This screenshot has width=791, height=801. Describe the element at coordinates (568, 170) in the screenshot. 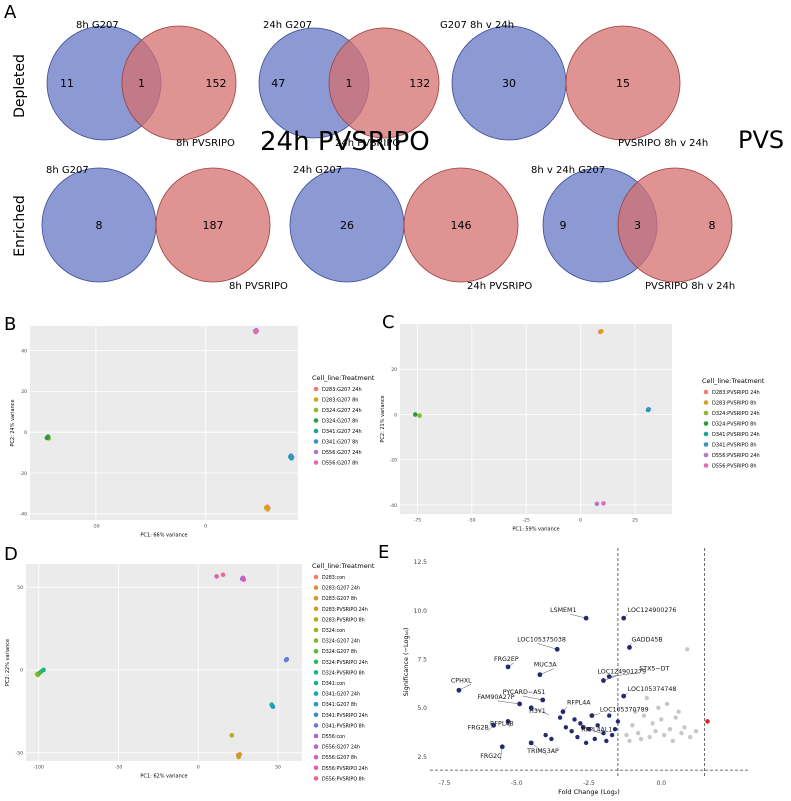

I see `venn-left-label: 8h v 24h G207` at that location.